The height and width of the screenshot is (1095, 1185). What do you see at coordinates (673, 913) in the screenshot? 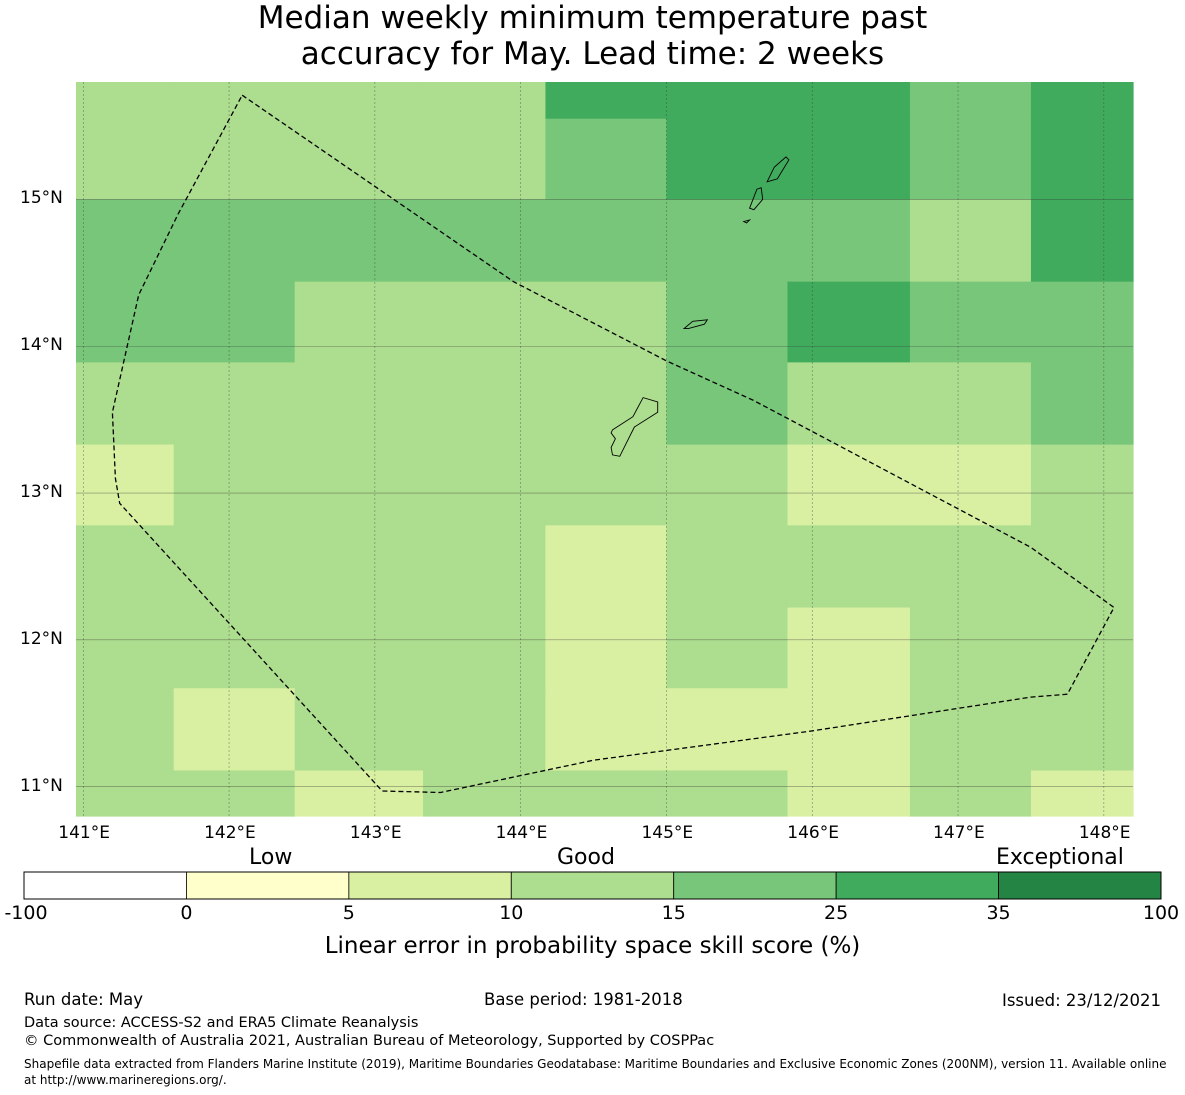
I see `colorbar-tick-label: 15` at bounding box center [673, 913].